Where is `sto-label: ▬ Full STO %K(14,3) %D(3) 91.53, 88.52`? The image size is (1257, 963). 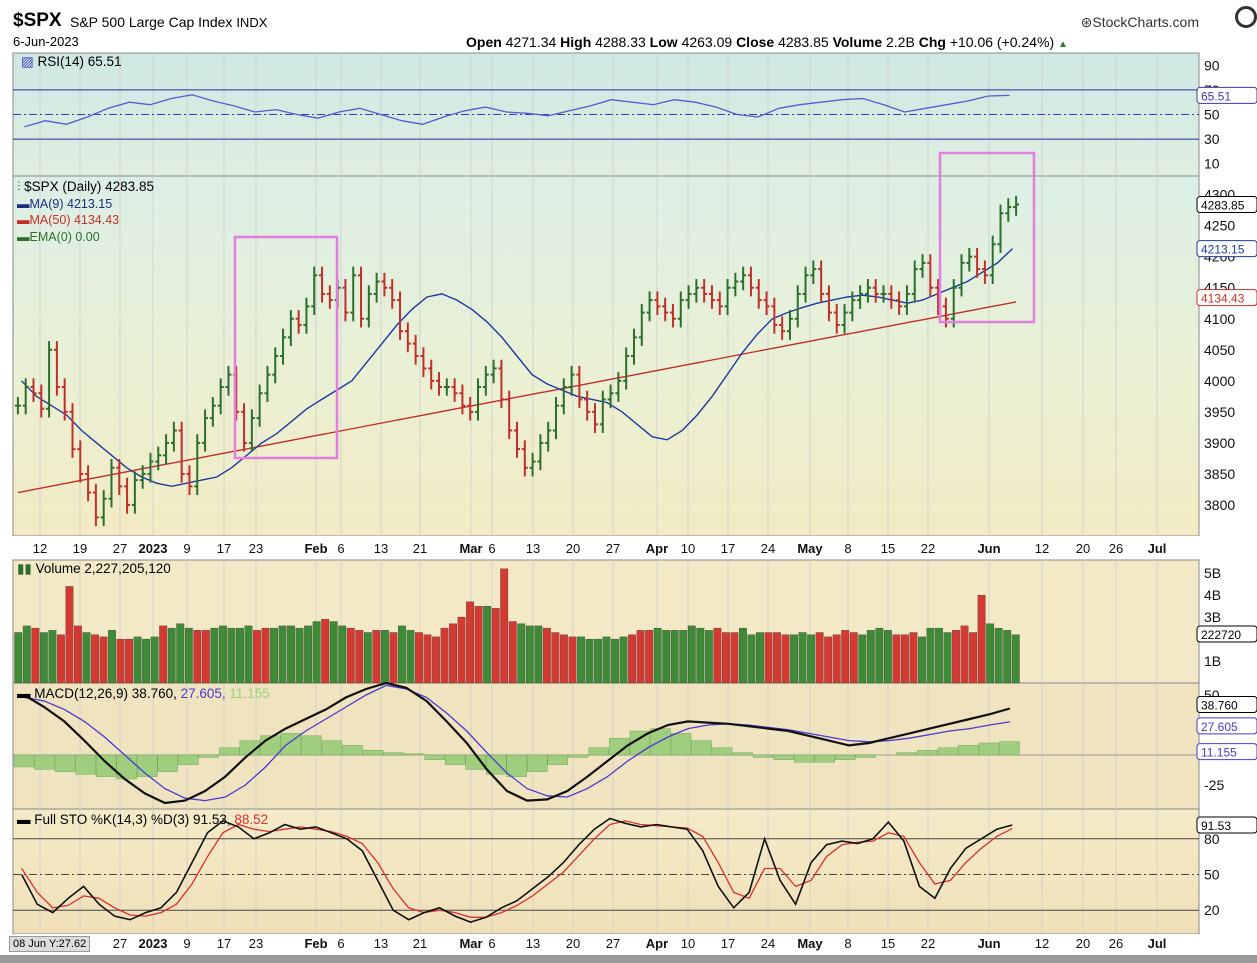
sto-label: ▬ Full STO %K(14,3) %D(3) 91.53, 88.52 is located at coordinates (142, 819).